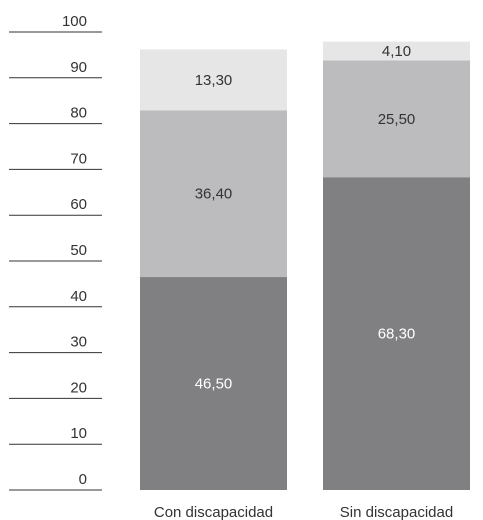 The width and height of the screenshot is (483, 520). I want to click on data-label: 13,30, so click(214, 80).